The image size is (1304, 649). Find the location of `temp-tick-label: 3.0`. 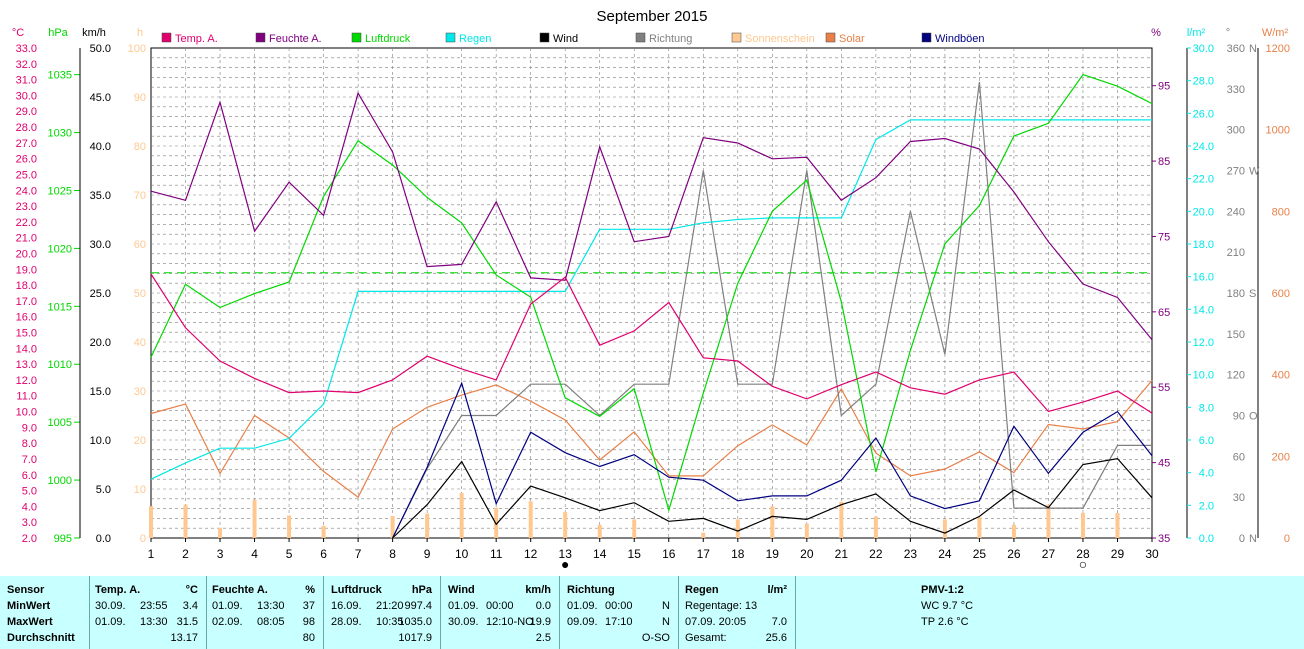

temp-tick-label: 3.0 is located at coordinates (29, 523).